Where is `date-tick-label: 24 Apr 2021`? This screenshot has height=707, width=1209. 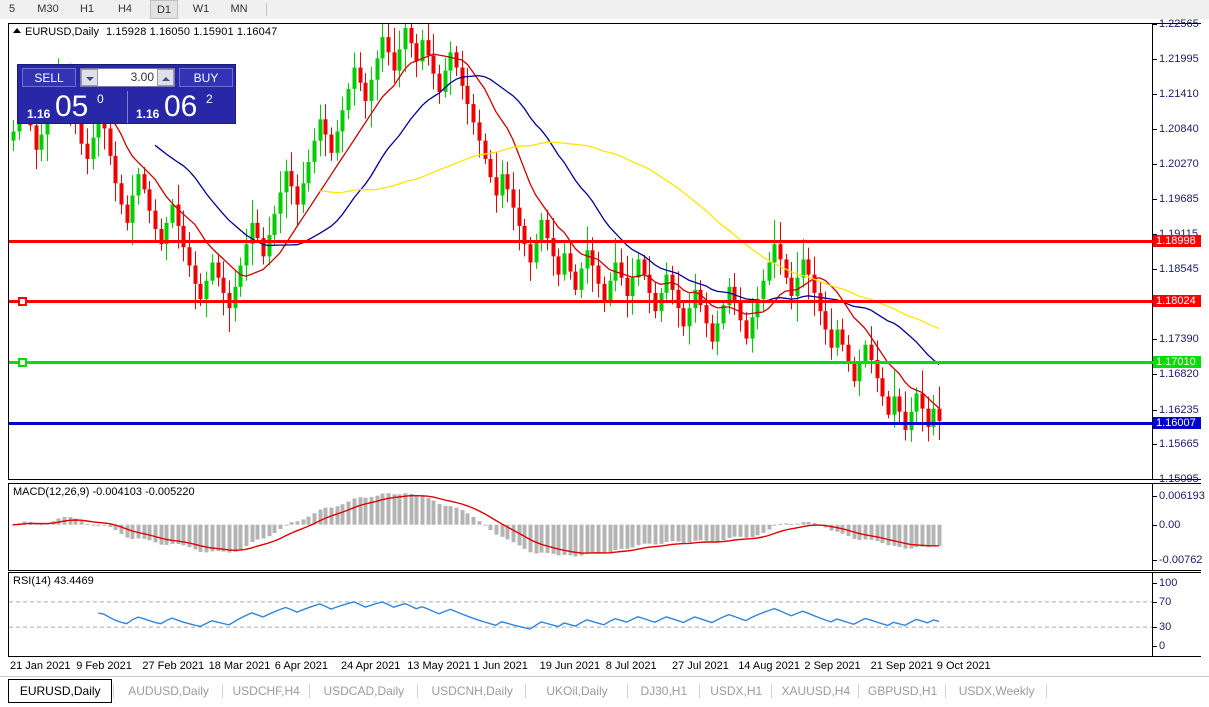 date-tick-label: 24 Apr 2021 is located at coordinates (371, 666).